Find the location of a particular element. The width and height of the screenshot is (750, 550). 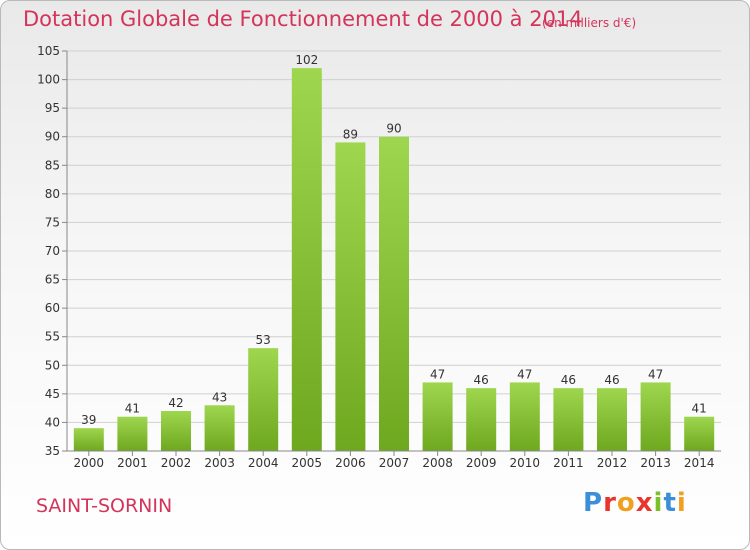

bar-2005 is located at coordinates (306, 260).